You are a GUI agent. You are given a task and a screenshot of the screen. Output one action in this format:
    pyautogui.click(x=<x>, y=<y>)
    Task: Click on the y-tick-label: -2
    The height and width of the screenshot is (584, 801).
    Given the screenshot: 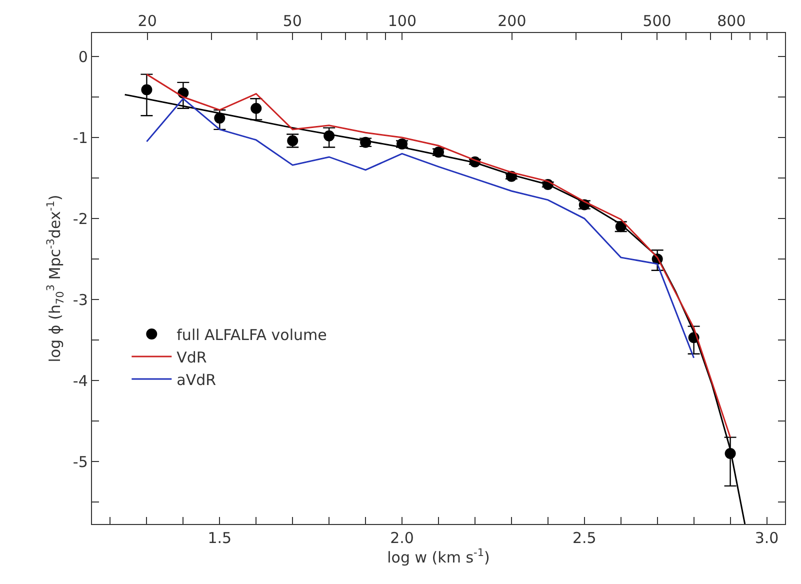 What is the action you would take?
    pyautogui.click(x=80, y=219)
    